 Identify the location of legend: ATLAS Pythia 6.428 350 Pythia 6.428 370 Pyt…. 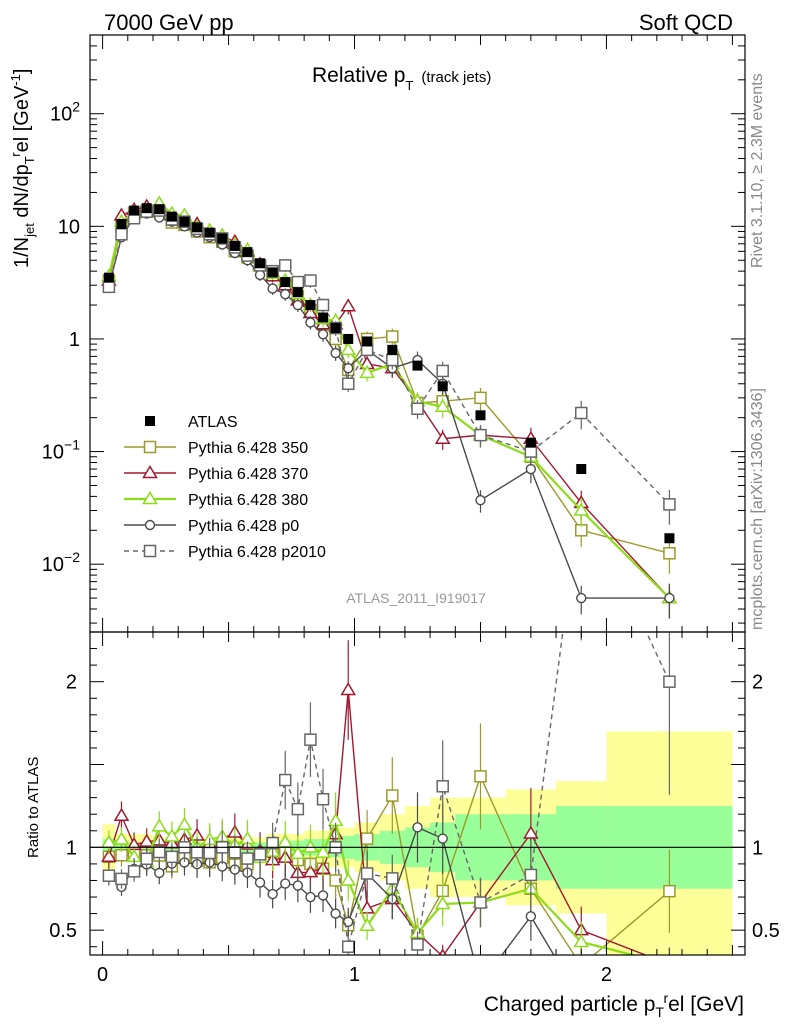
(225, 487).